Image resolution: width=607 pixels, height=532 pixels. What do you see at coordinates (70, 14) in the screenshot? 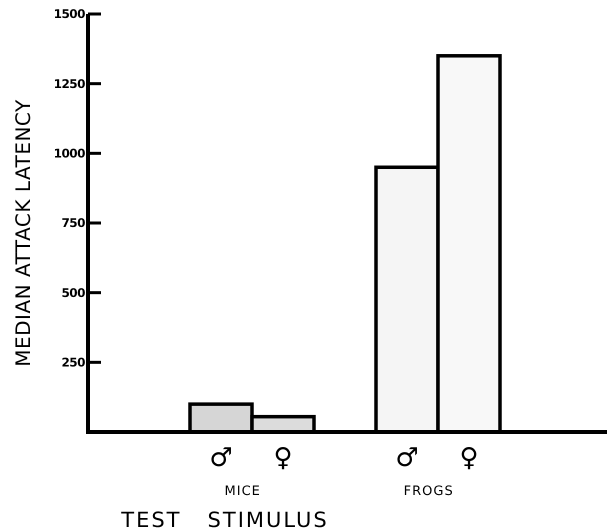
I see `y-tick-label: 1500` at bounding box center [70, 14].